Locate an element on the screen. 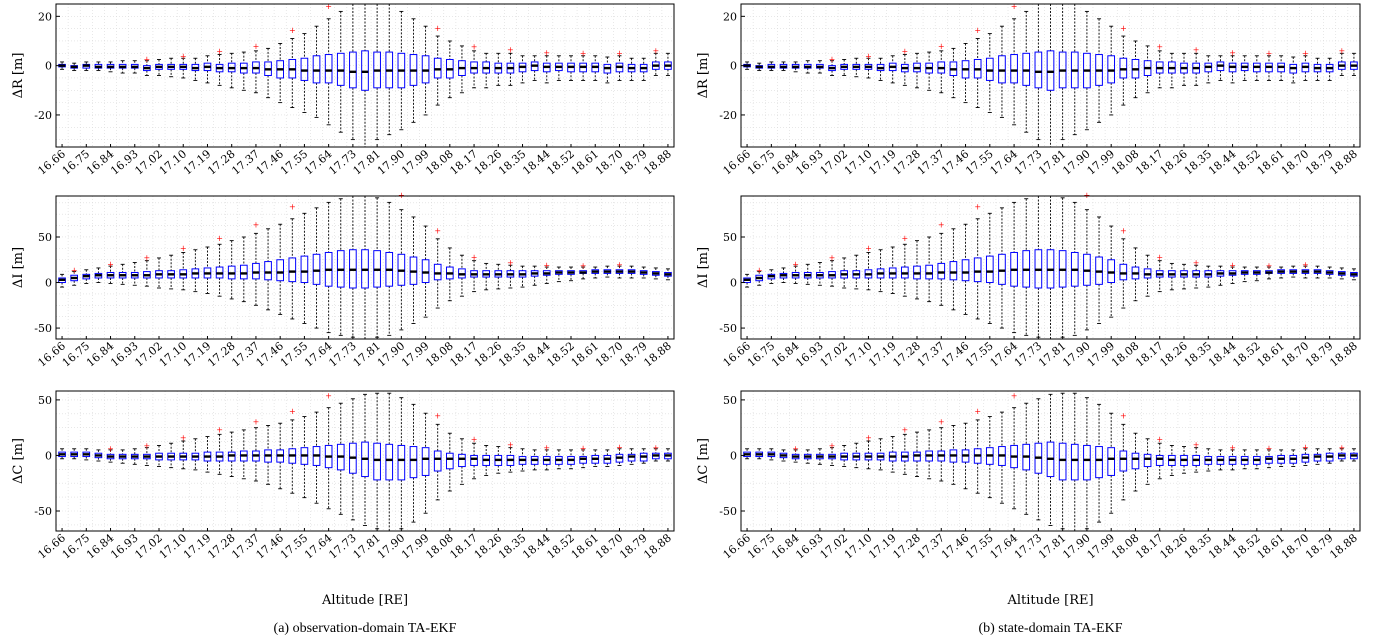 The image size is (1374, 639). y-tick-label: -20 is located at coordinates (43, 115).